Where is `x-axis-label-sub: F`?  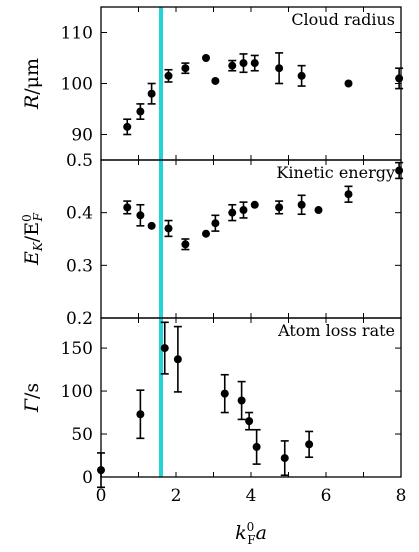
x-axis-label-sub: F is located at coordinates (251, 540).